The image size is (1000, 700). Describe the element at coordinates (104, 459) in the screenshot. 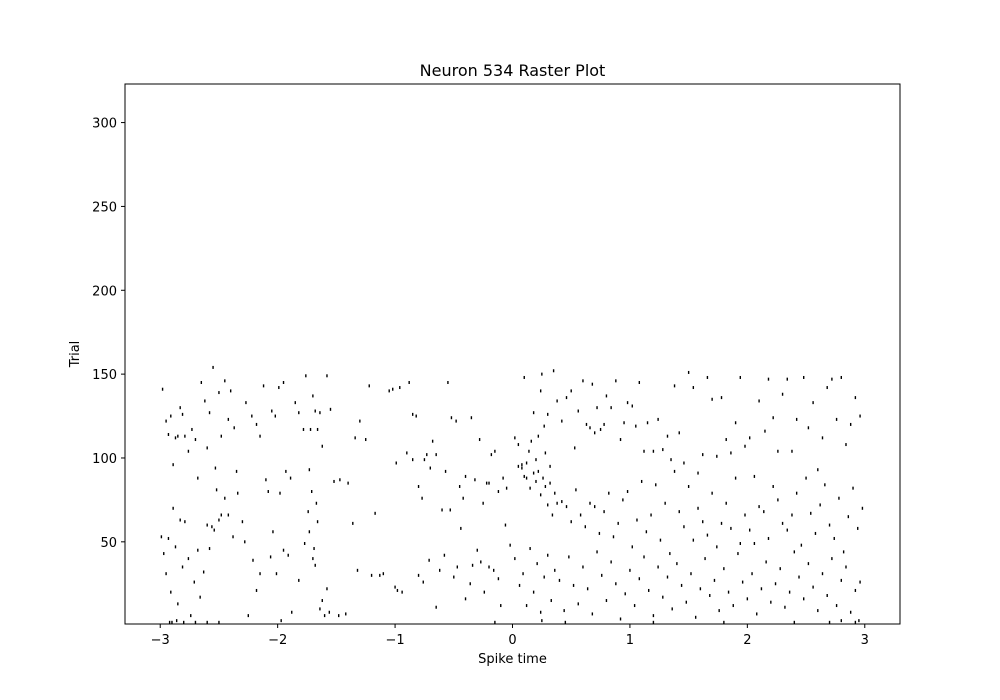

I see `y-tick-label: 100` at that location.